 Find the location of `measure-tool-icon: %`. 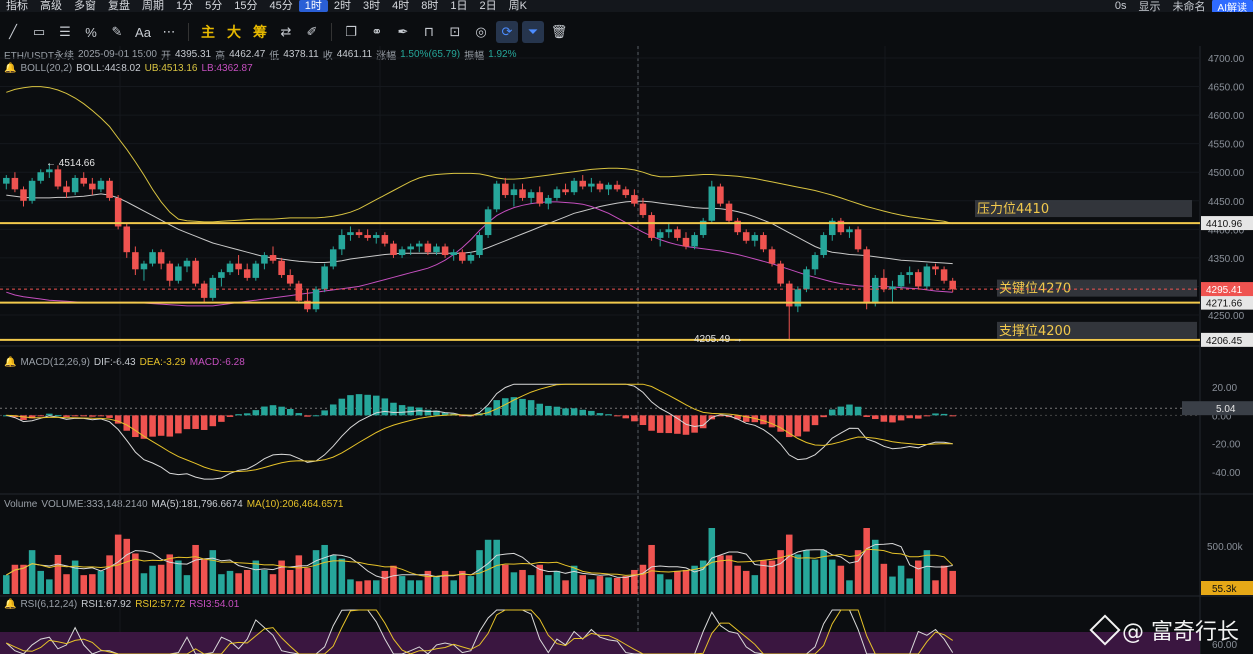

measure-tool-icon: % is located at coordinates (91, 32).